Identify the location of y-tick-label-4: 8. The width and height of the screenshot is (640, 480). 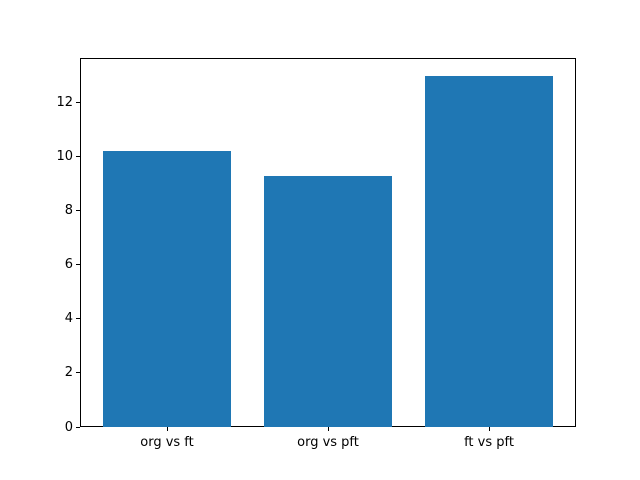
(68, 211).